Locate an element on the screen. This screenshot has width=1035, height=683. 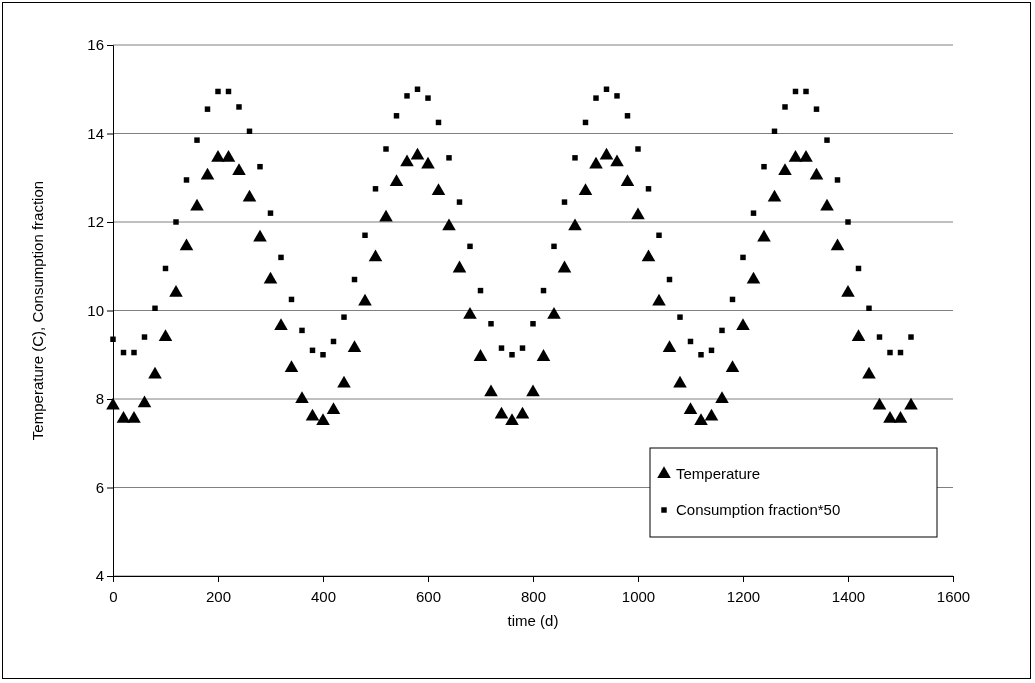
y-tick-label: 14 is located at coordinates (95, 133).